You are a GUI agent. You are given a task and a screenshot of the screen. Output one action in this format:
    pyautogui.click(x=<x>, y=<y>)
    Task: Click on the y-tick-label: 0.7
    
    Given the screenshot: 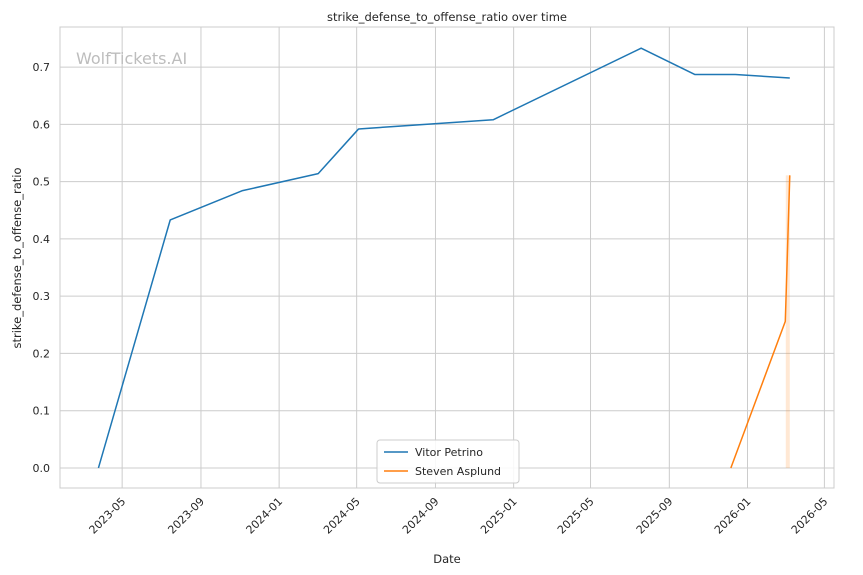 What is the action you would take?
    pyautogui.click(x=42, y=67)
    